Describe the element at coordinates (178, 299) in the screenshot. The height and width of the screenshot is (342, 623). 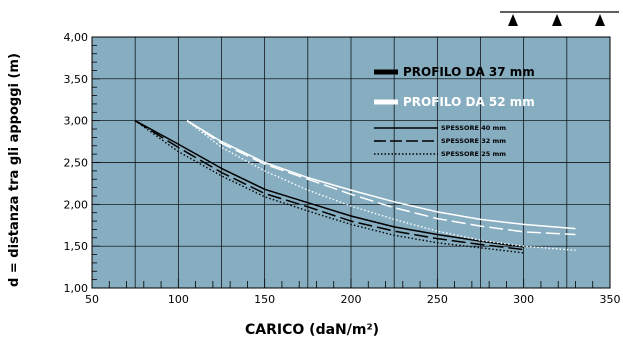
I see `x-tick-label: 100` at that location.